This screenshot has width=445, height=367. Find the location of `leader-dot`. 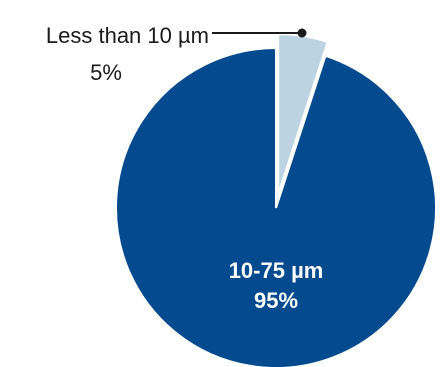

leader-dot is located at coordinates (302, 33).